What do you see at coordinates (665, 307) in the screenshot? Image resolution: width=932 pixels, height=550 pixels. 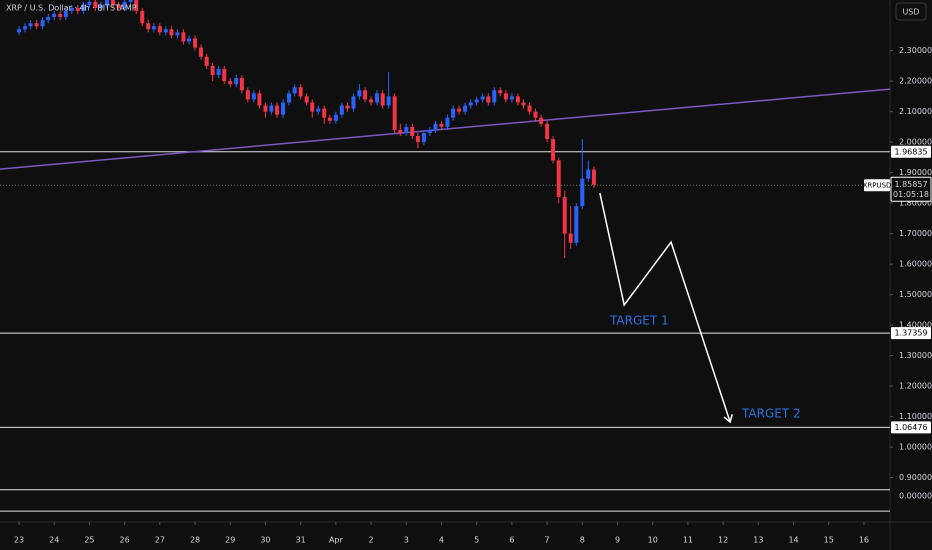 I see `projection-path` at bounding box center [665, 307].